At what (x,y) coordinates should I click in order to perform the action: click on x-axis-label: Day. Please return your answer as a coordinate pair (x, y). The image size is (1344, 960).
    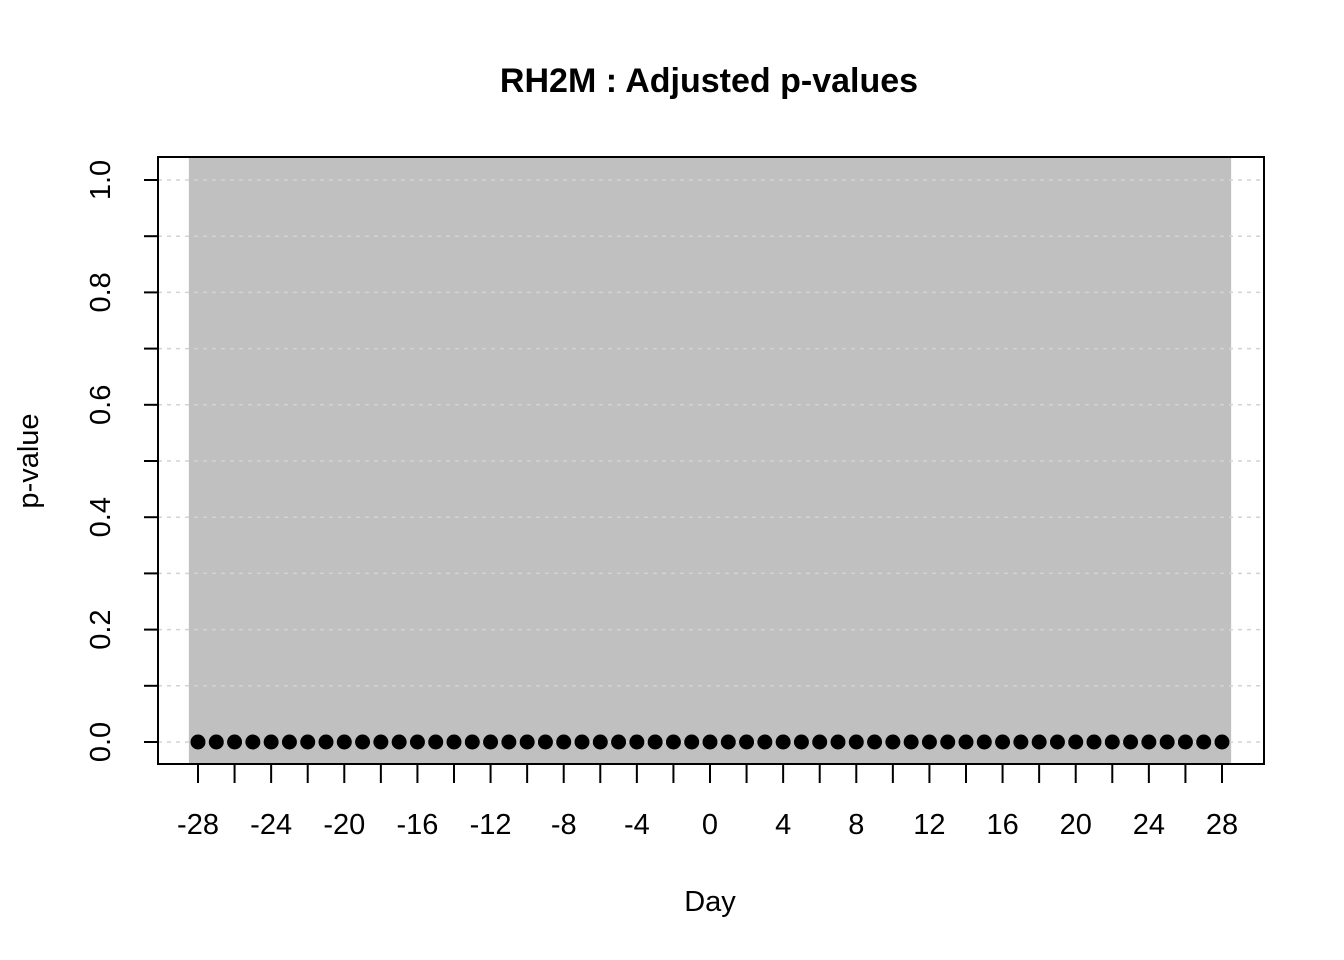
    Looking at the image, I should click on (710, 902).